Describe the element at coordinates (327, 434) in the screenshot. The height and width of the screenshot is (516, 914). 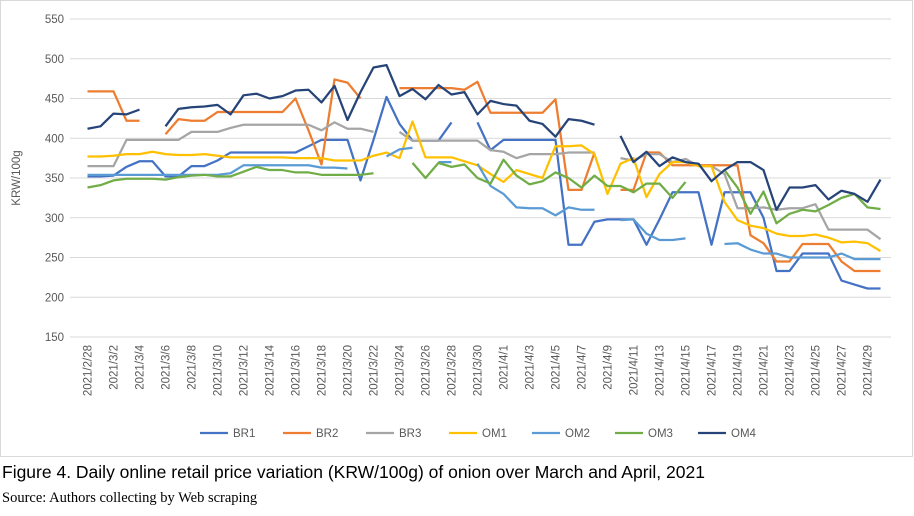
I see `legend-label: BR2` at that location.